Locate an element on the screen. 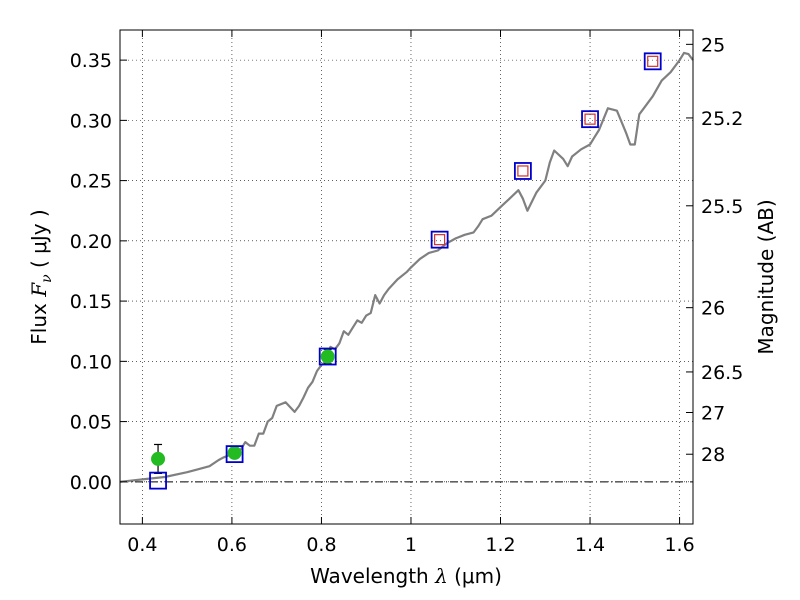 The height and width of the screenshot is (600, 800). mag-tick-label: 25.2 is located at coordinates (722, 119).